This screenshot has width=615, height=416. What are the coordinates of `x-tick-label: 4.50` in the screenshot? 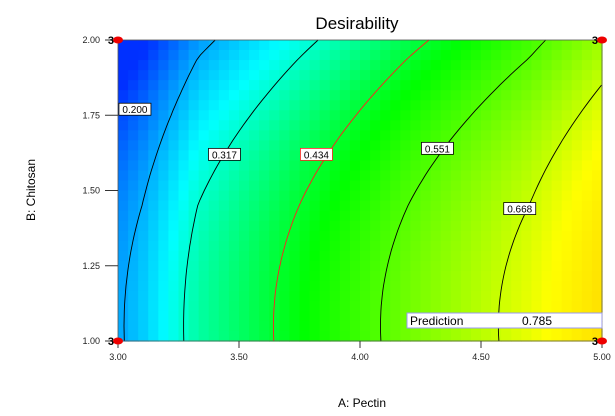 It's located at (481, 357).